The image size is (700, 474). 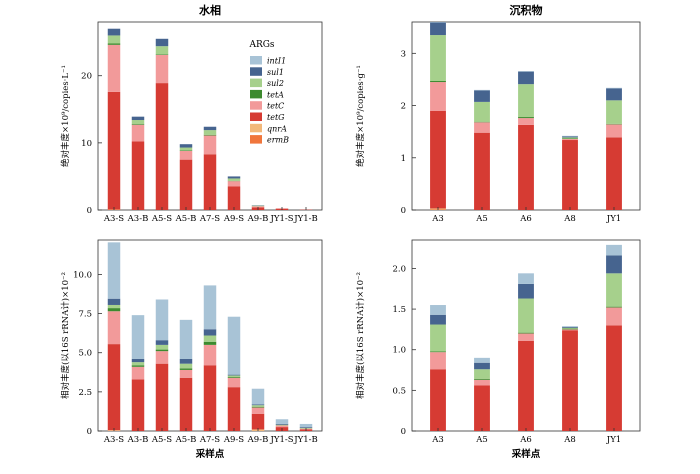 I want to click on legend-swatch-sul1, so click(x=256, y=71).